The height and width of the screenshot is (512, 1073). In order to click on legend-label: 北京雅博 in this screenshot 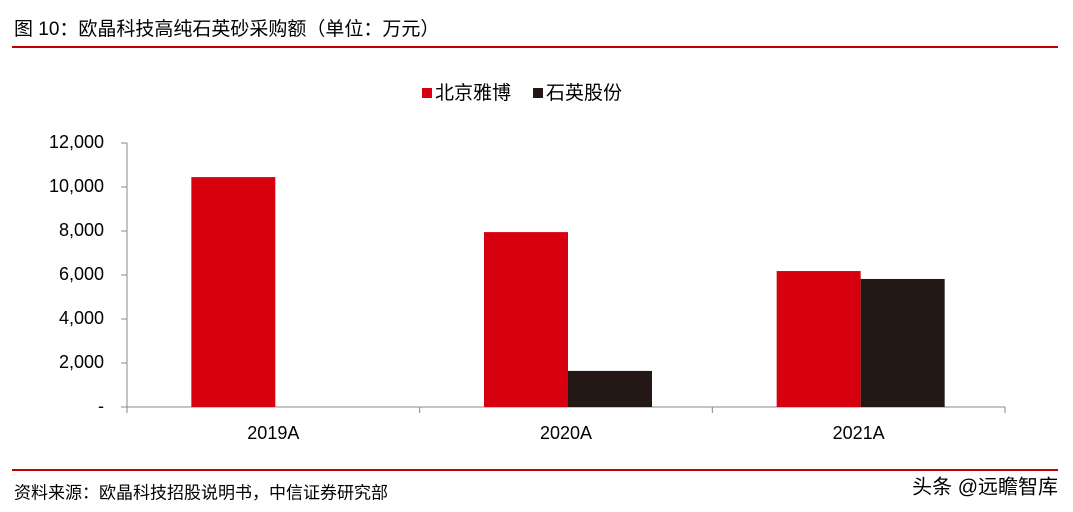, I will do `click(473, 93)`.